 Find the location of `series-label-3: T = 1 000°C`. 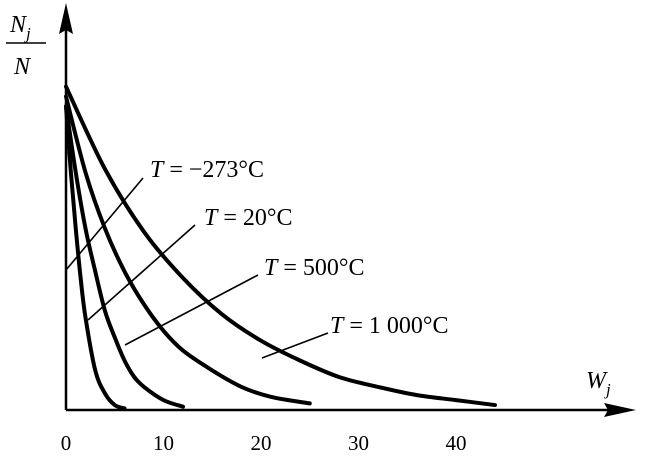

series-label-3: T = 1 000°C is located at coordinates (389, 326).